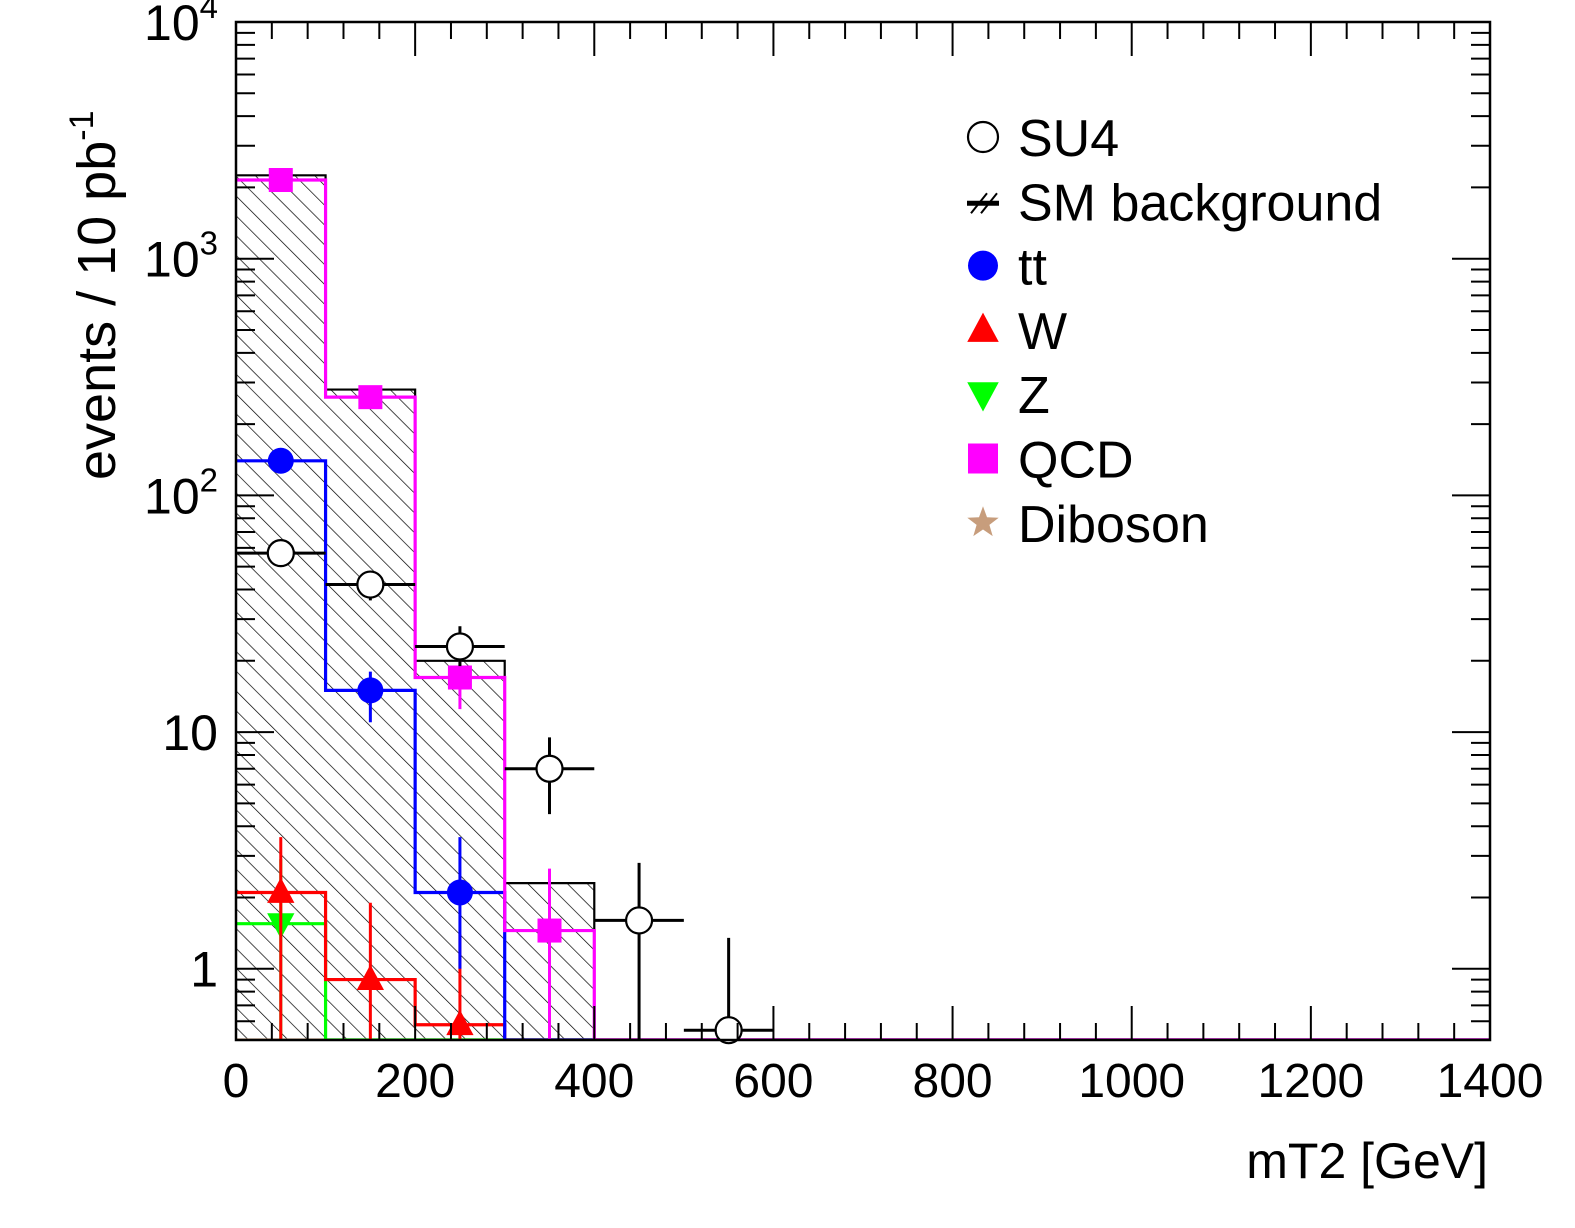 This screenshot has height=1228, width=1575. I want to click on x-tick-label: 800, so click(953, 1081).